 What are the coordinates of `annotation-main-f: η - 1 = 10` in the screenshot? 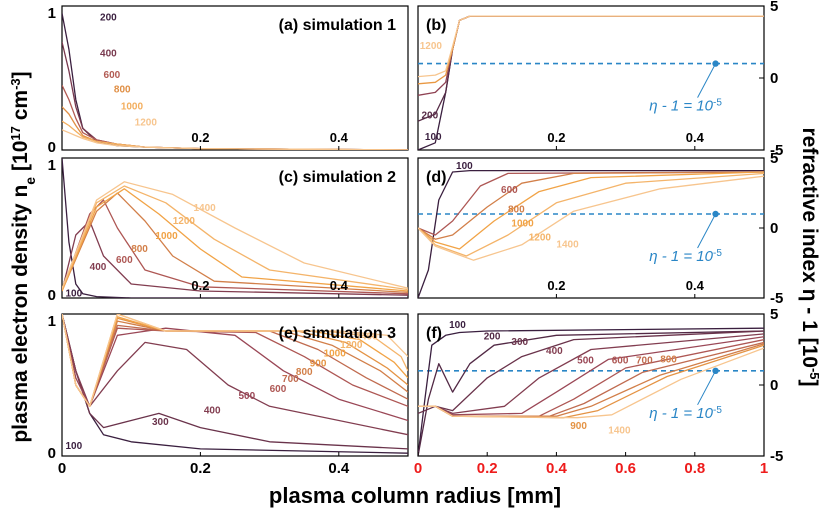 It's located at (681, 413).